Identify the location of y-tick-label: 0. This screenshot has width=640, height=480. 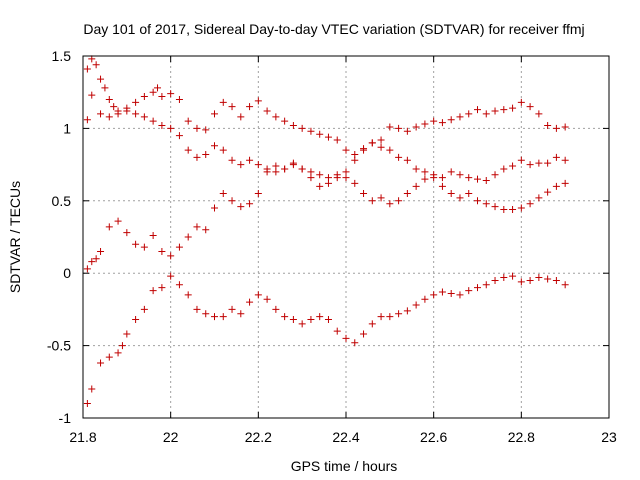
(67, 273).